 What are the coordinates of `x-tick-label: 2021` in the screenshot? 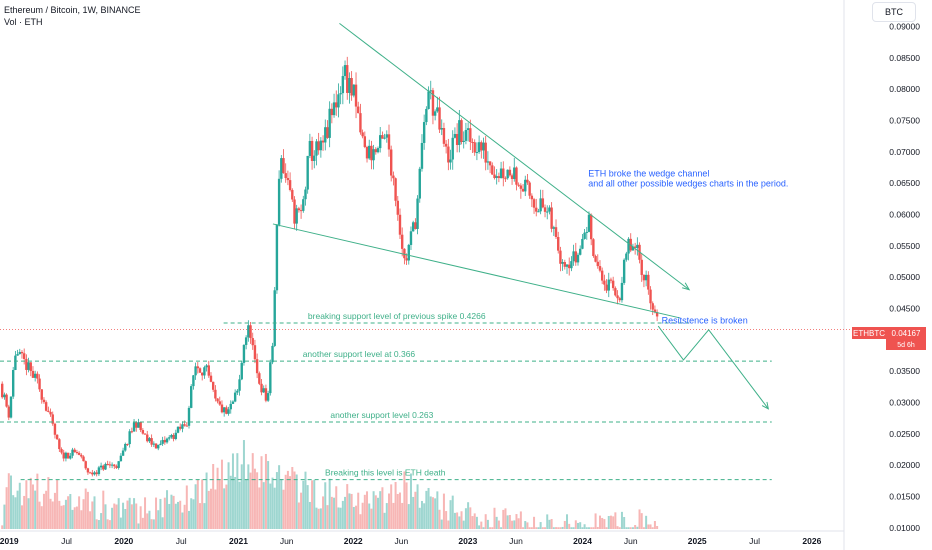 It's located at (238, 541).